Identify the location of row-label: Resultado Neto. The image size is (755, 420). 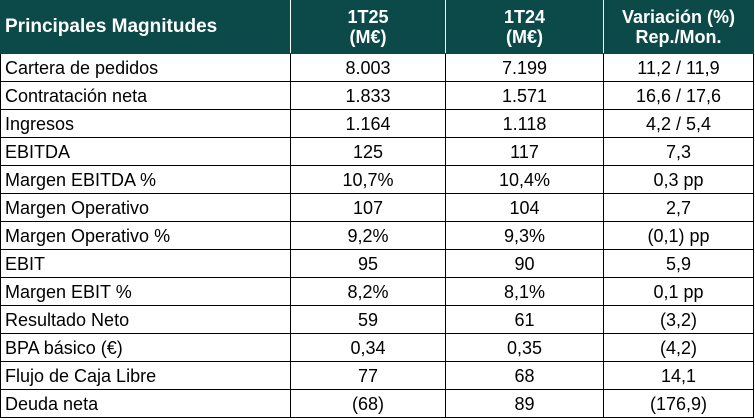
(145, 319).